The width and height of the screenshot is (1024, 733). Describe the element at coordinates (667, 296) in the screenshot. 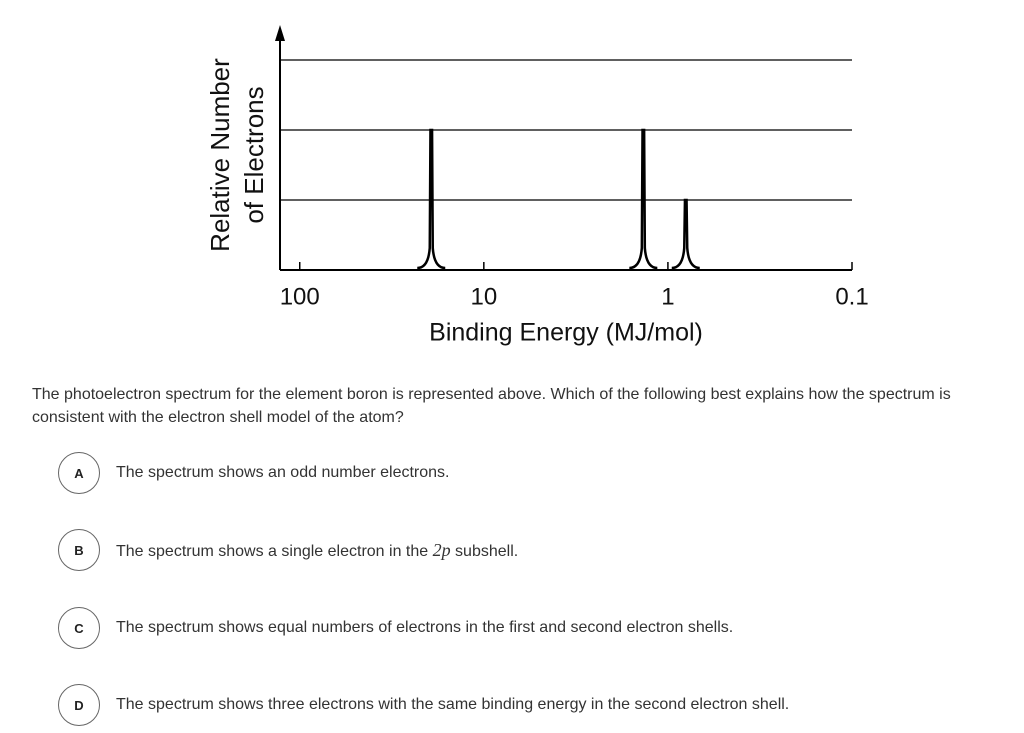

I see `x-tick-label: 1` at that location.